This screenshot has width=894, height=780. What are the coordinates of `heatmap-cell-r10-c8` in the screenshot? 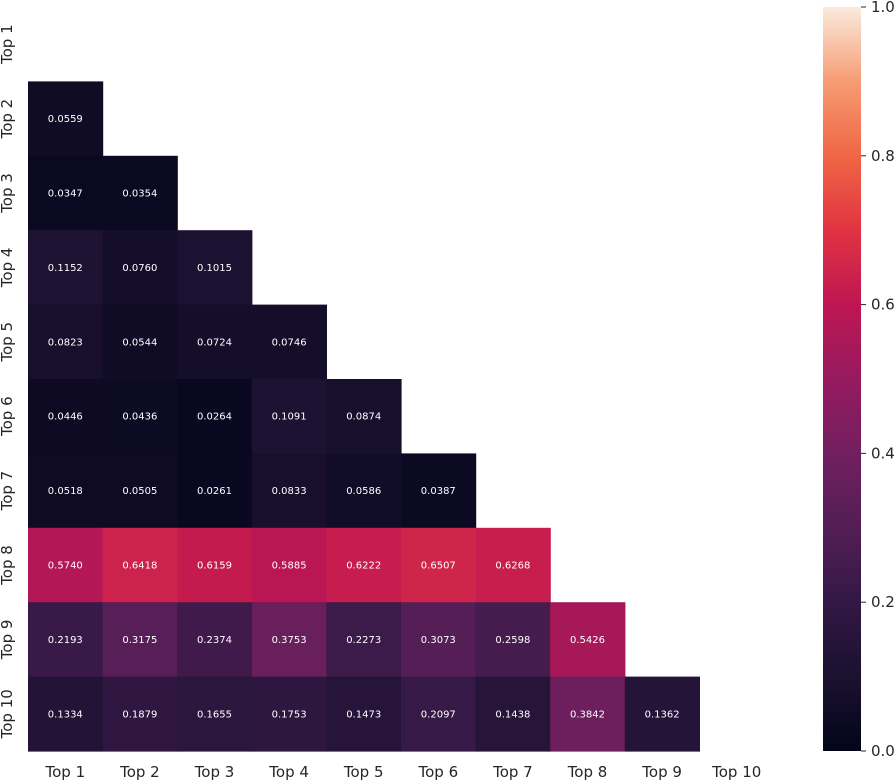 It's located at (588, 714).